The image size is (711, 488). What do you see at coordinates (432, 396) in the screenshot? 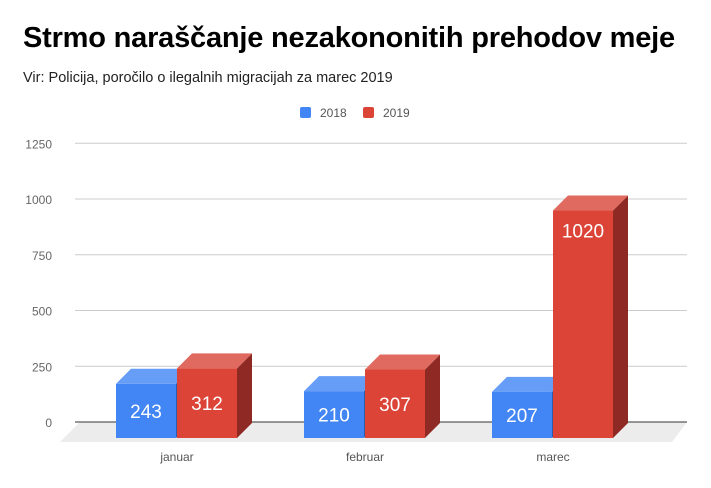
I see `bar-2019-februar-side` at bounding box center [432, 396].